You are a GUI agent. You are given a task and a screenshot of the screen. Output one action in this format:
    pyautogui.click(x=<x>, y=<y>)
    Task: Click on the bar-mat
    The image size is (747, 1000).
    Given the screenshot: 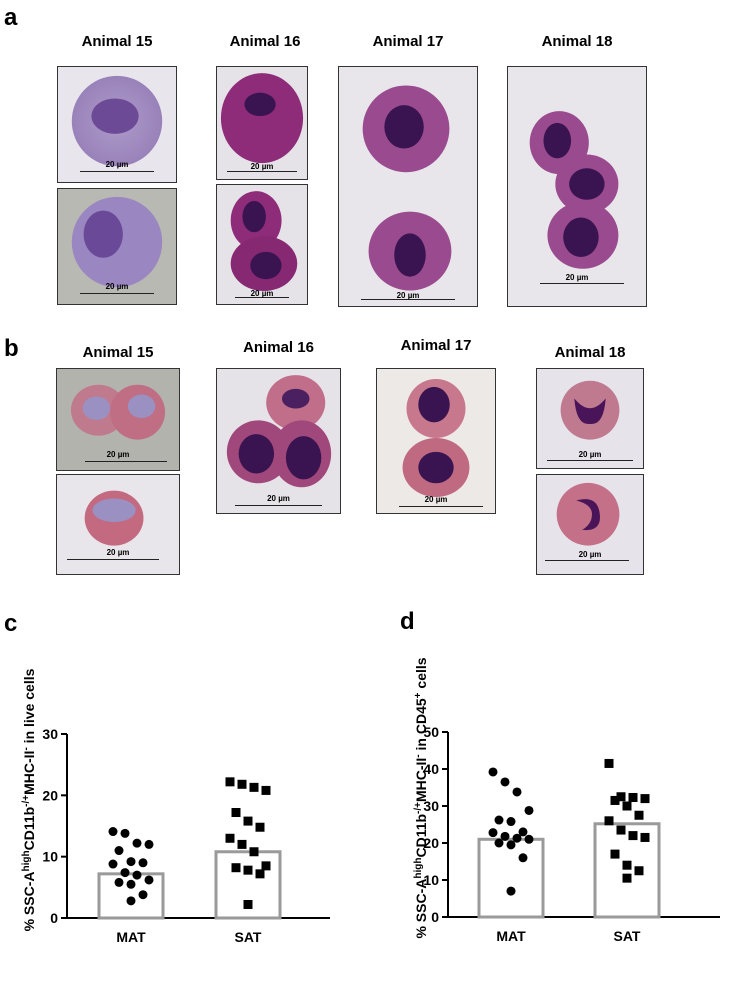 What is the action you would take?
    pyautogui.click(x=511, y=878)
    